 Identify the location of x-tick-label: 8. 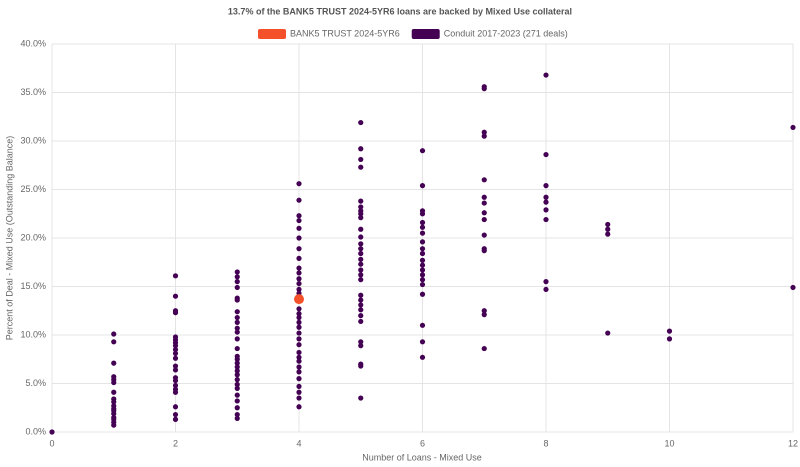
(545, 443).